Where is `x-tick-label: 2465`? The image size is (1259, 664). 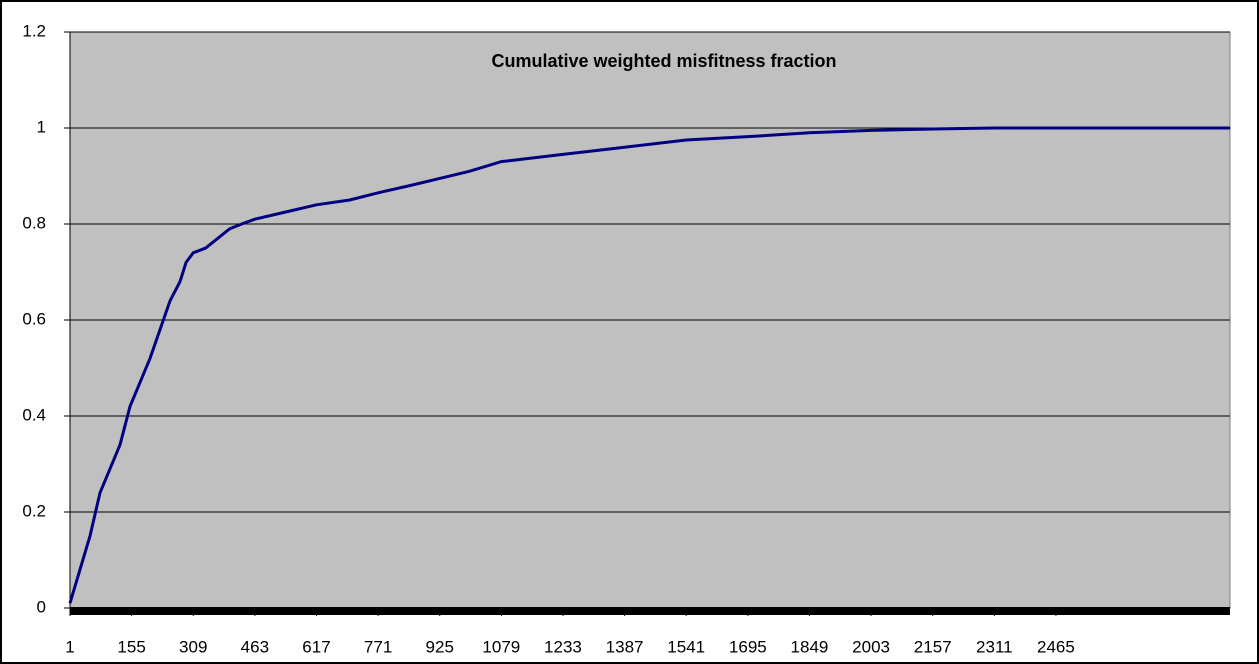
x-tick-label: 2465 is located at coordinates (1056, 646).